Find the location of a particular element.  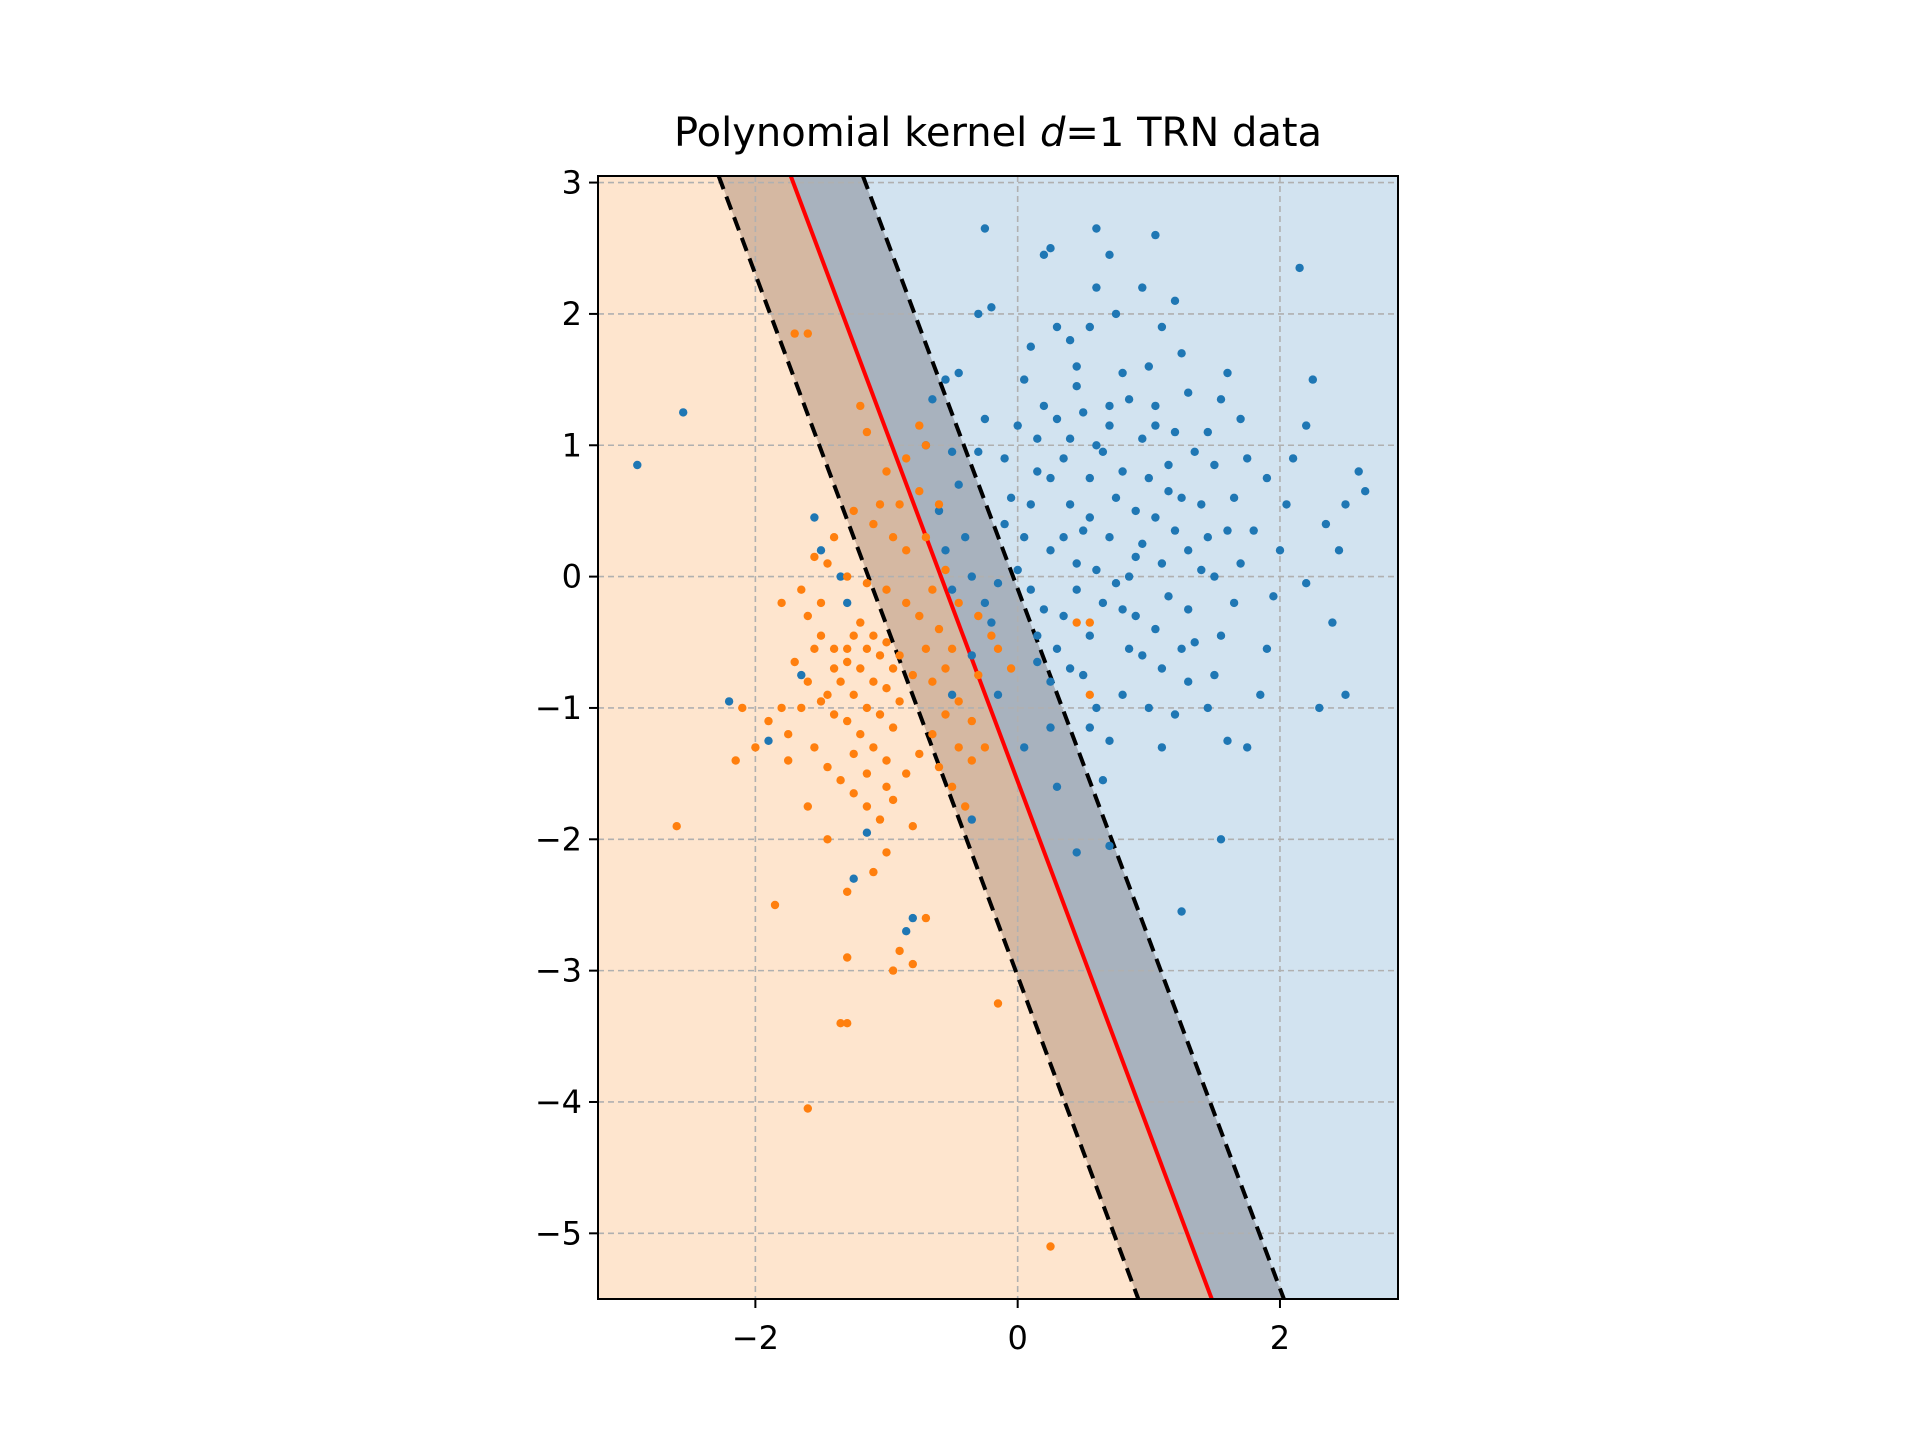

y-tick-label: 0 is located at coordinates (572, 577).